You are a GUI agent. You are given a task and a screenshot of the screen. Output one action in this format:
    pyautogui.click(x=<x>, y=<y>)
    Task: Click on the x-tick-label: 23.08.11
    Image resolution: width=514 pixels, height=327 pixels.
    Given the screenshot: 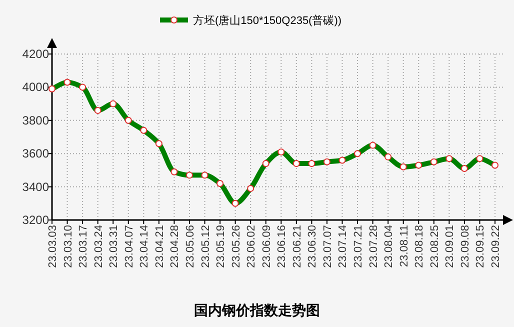 What is the action you would take?
    pyautogui.click(x=404, y=246)
    